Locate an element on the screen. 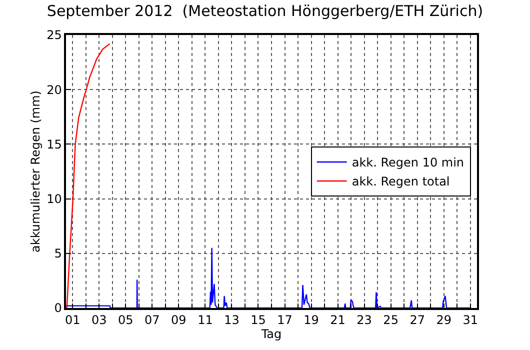 This screenshot has width=530, height=350. x-tick-label: 05 is located at coordinates (126, 320).